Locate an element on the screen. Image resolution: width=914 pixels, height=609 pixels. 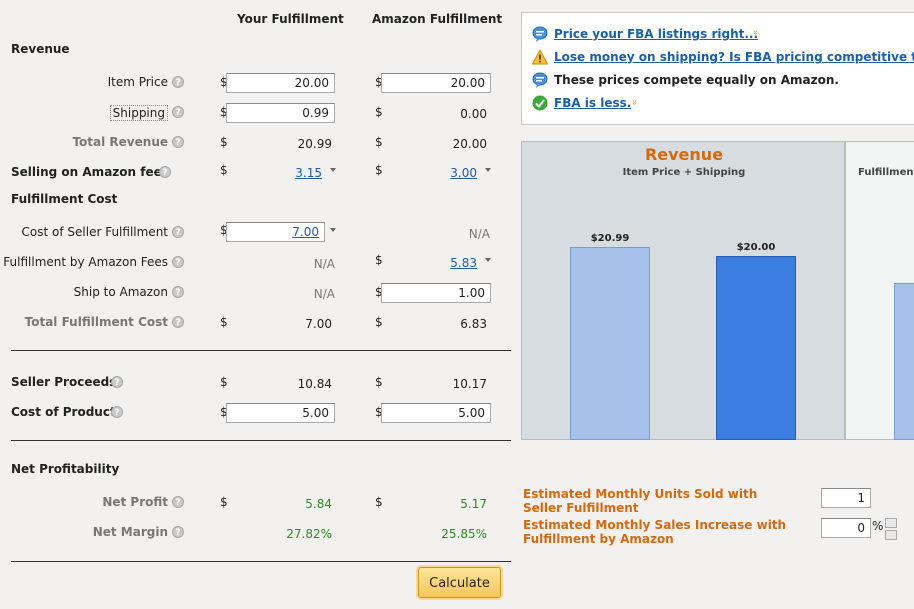
chart-title: Revenue is located at coordinates (684, 154).